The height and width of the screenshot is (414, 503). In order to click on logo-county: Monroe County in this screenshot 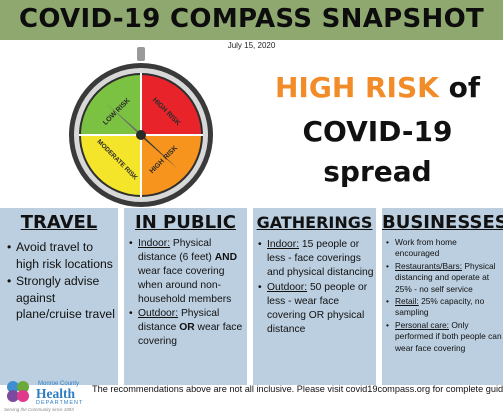, I will do `click(59, 384)`.